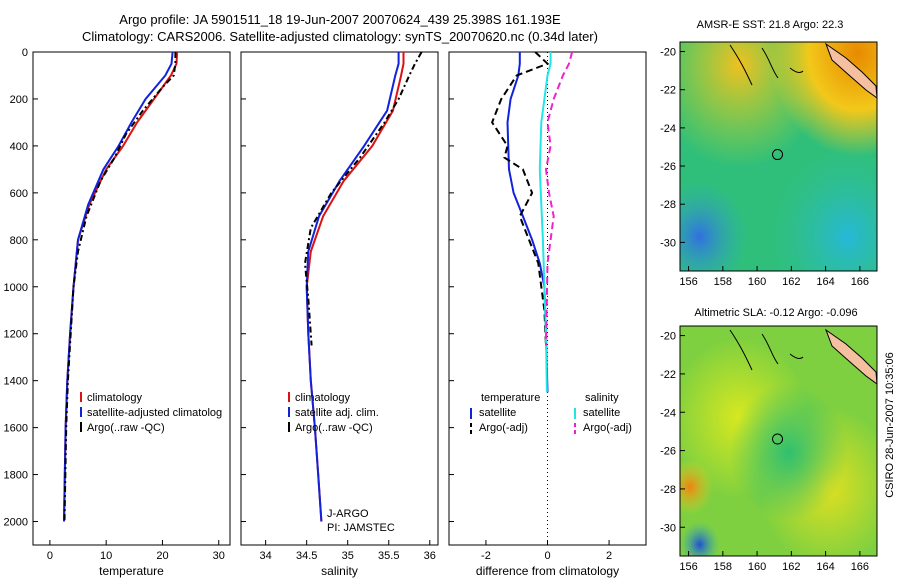 The height and width of the screenshot is (580, 900). I want to click on sst-map-xtick-label: 156, so click(688, 282).